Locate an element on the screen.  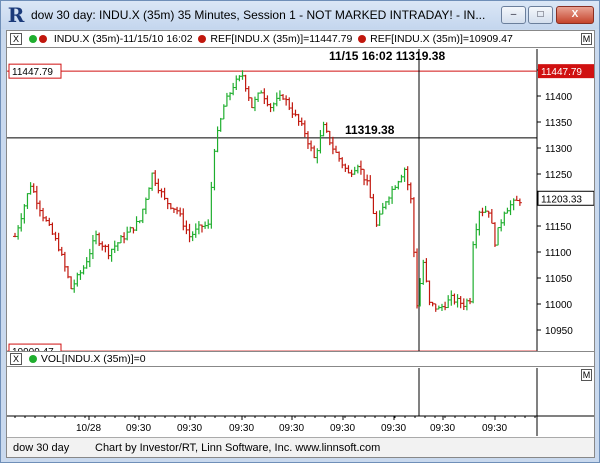
close-volume-pane-button: X is located at coordinates (16, 359).